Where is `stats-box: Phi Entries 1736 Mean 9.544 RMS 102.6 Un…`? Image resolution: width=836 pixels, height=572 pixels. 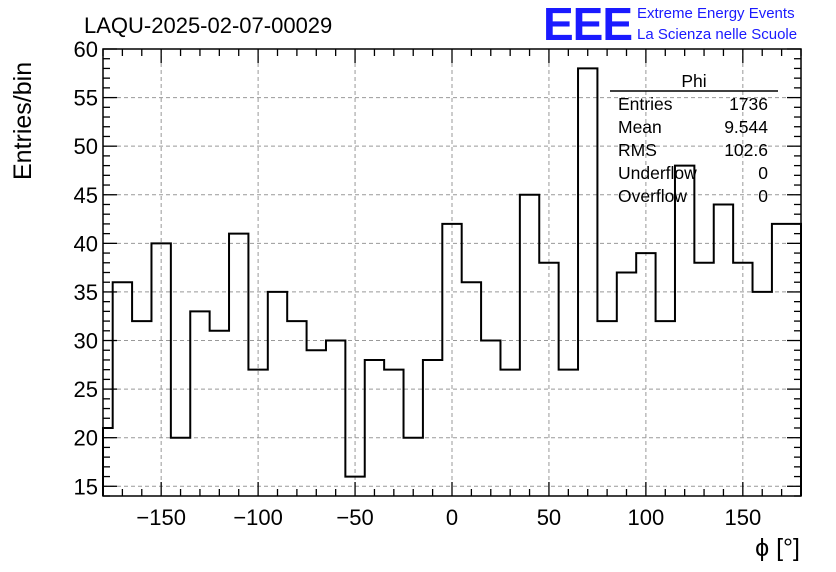 stats-box: Phi Entries 1736 Mean 9.544 RMS 102.6 Un… is located at coordinates (694, 138).